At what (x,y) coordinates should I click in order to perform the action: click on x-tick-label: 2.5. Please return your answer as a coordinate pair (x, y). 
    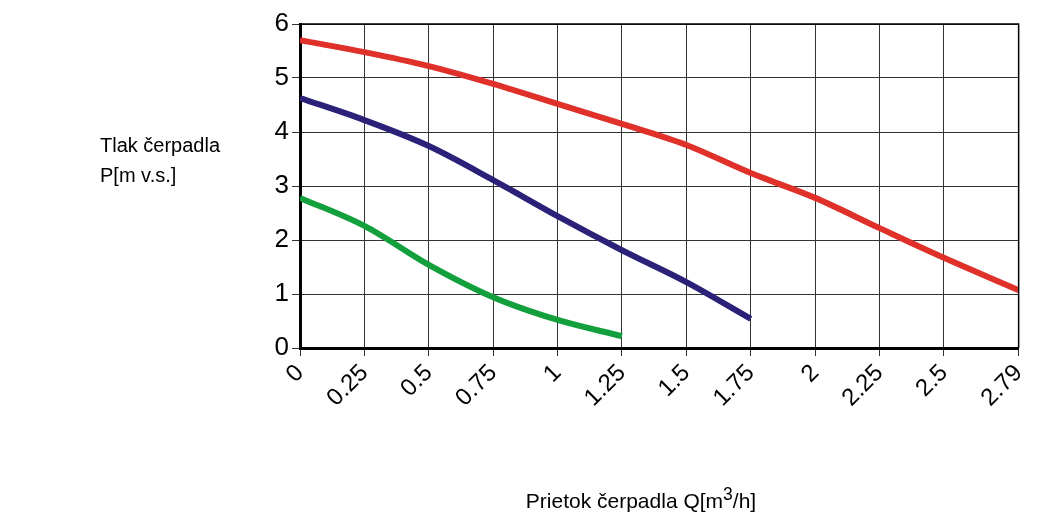
    Looking at the image, I should click on (931, 379).